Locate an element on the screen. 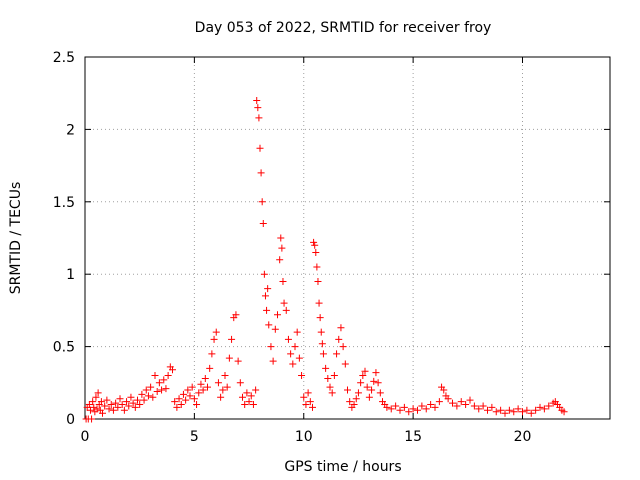 This screenshot has width=640, height=480. x-tick-label: 5 is located at coordinates (194, 437).